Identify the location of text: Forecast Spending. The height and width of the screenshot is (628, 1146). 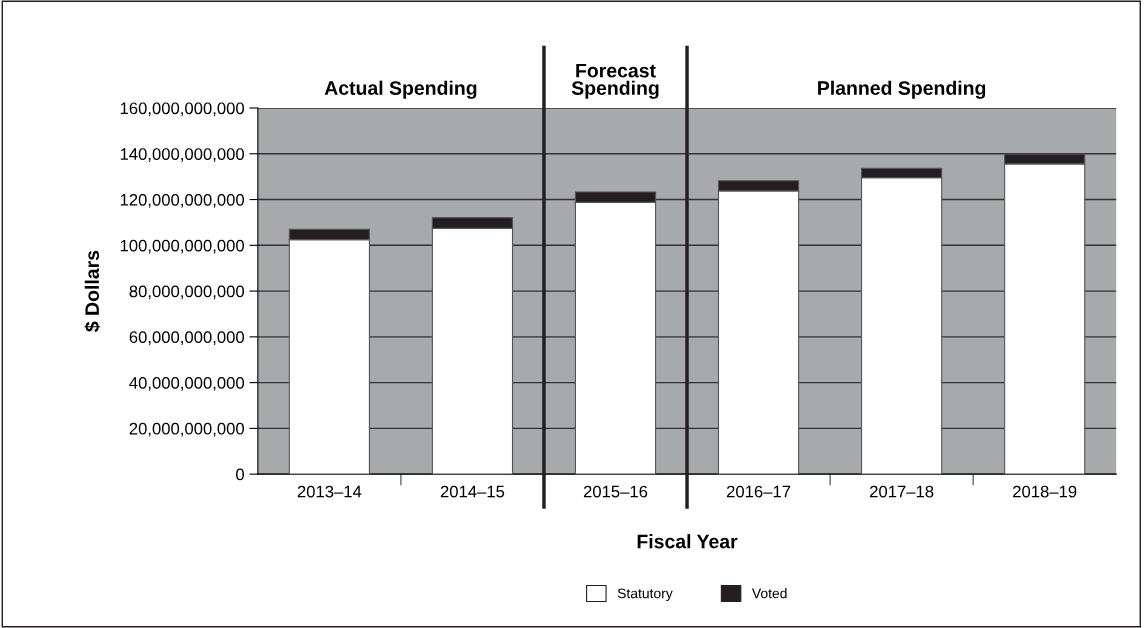
(615, 81).